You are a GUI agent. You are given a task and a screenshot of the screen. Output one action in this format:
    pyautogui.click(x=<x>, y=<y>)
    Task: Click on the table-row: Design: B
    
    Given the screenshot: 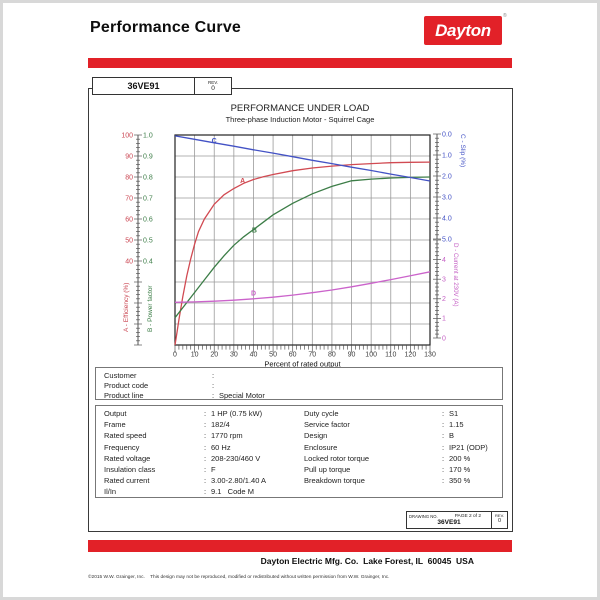 What is the action you would take?
    pyautogui.click(x=392, y=435)
    